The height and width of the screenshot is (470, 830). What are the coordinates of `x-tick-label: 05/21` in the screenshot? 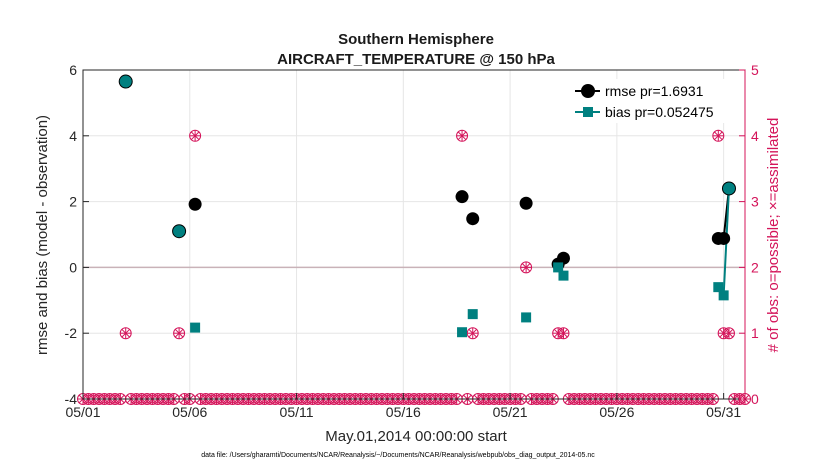 It's located at (510, 412).